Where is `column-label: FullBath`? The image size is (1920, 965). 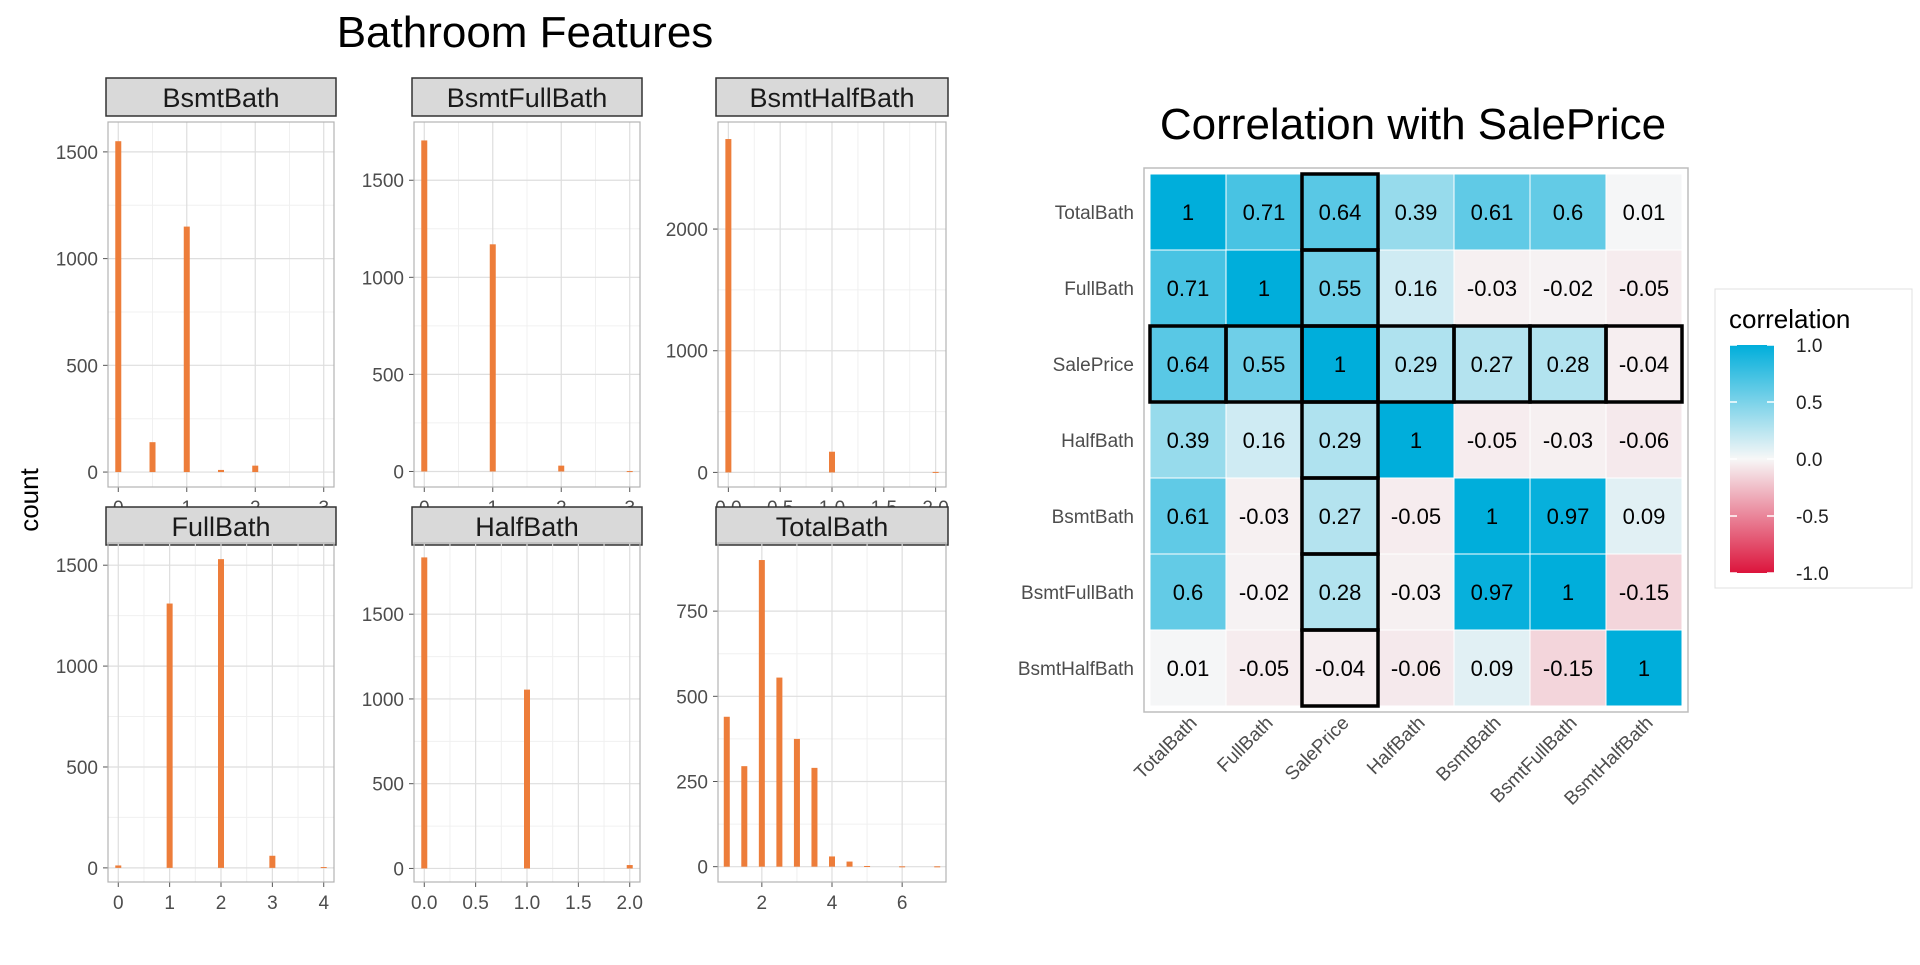
column-label: FullBath is located at coordinates (1245, 745).